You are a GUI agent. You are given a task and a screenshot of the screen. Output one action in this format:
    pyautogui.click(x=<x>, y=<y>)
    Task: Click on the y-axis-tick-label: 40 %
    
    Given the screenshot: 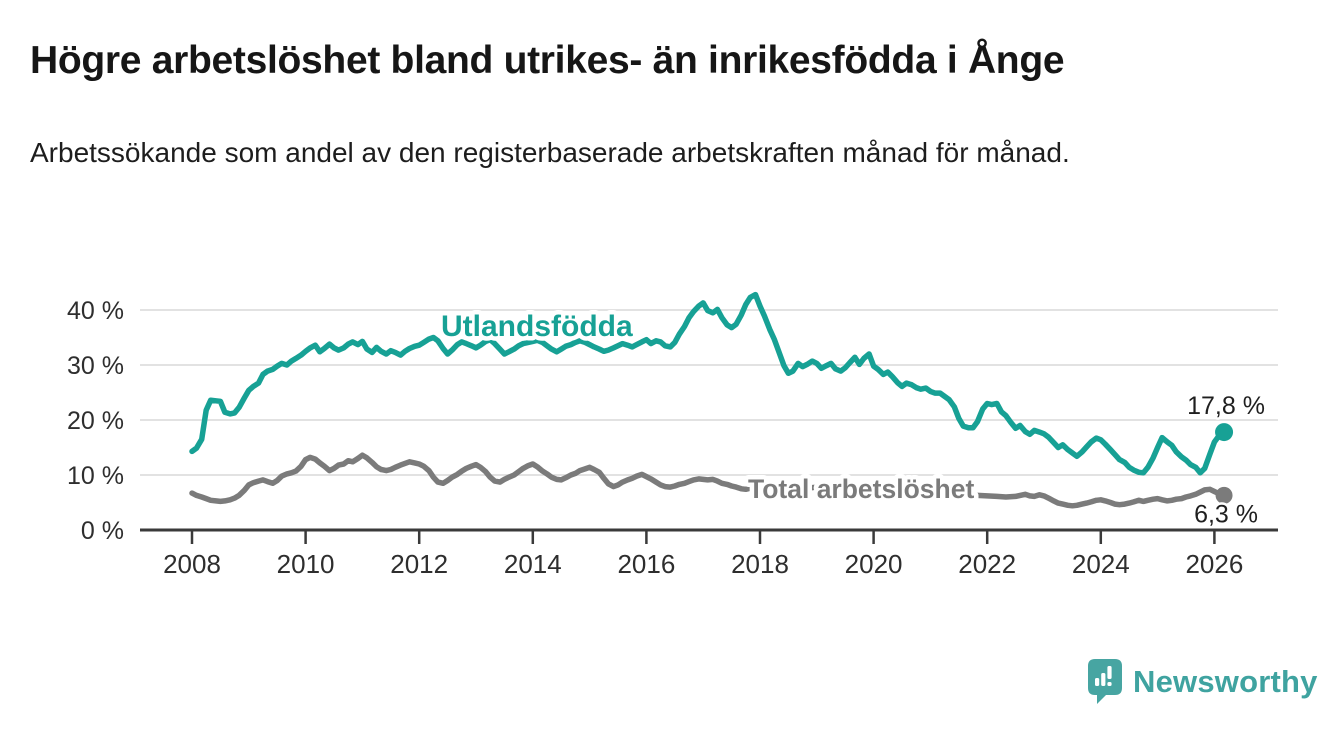 What is the action you would take?
    pyautogui.click(x=95, y=311)
    